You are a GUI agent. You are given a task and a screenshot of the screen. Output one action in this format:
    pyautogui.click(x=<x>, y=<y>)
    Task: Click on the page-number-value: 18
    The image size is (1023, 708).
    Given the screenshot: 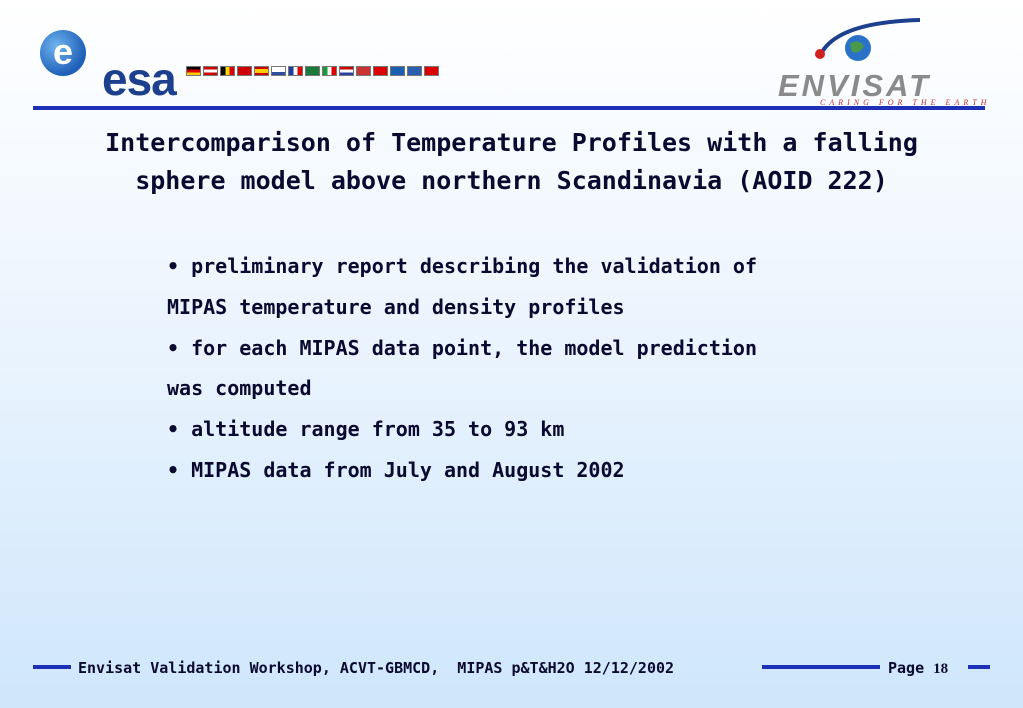 What is the action you would take?
    pyautogui.click(x=941, y=669)
    